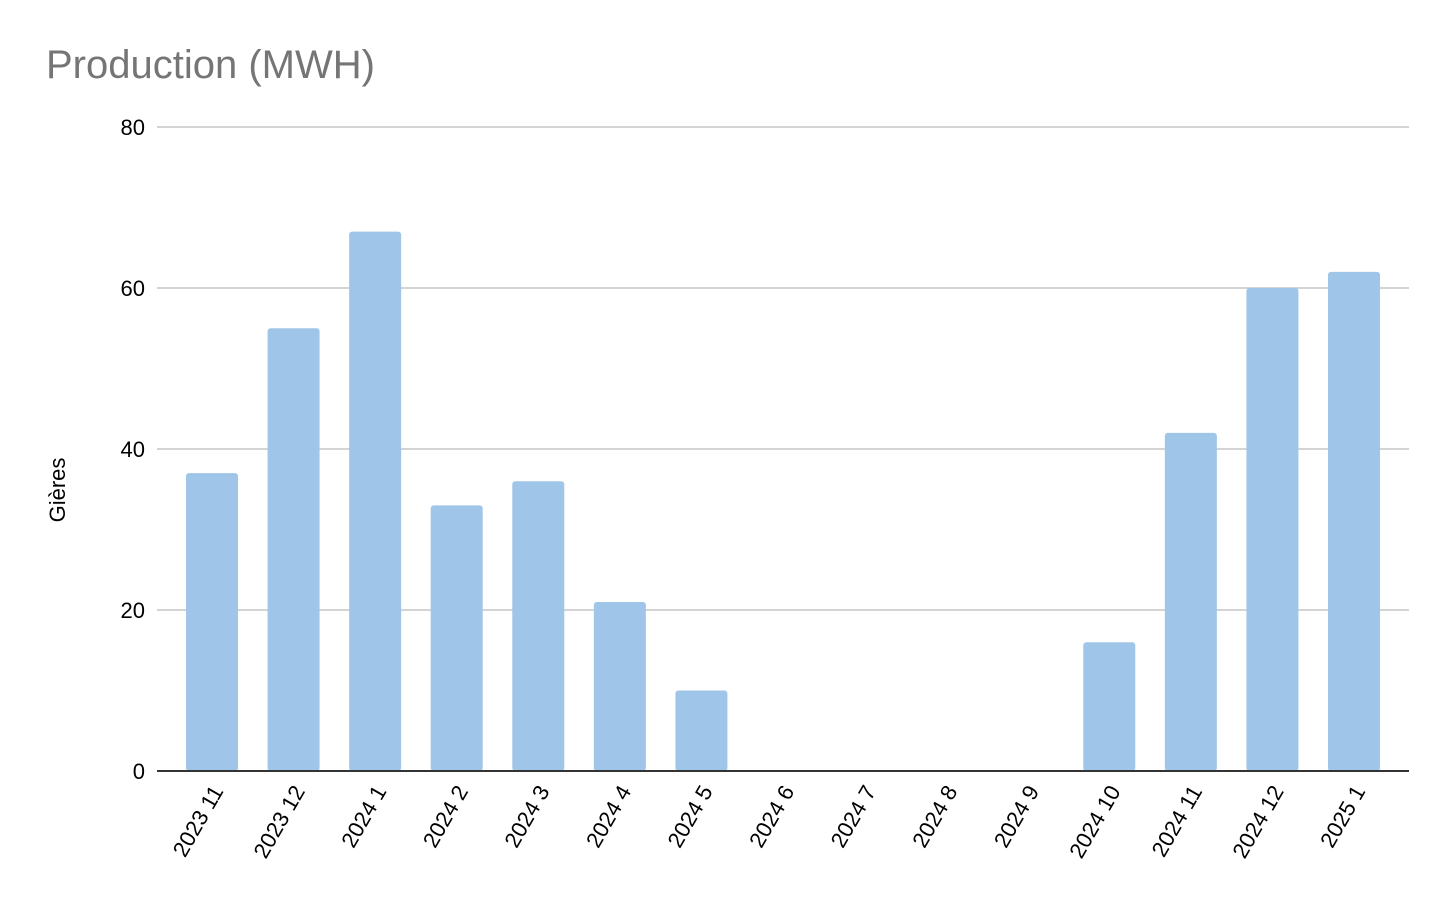 Image resolution: width=1454 pixels, height=910 pixels. Describe the element at coordinates (210, 65) in the screenshot. I see `chart-title: Production (MWH)` at that location.